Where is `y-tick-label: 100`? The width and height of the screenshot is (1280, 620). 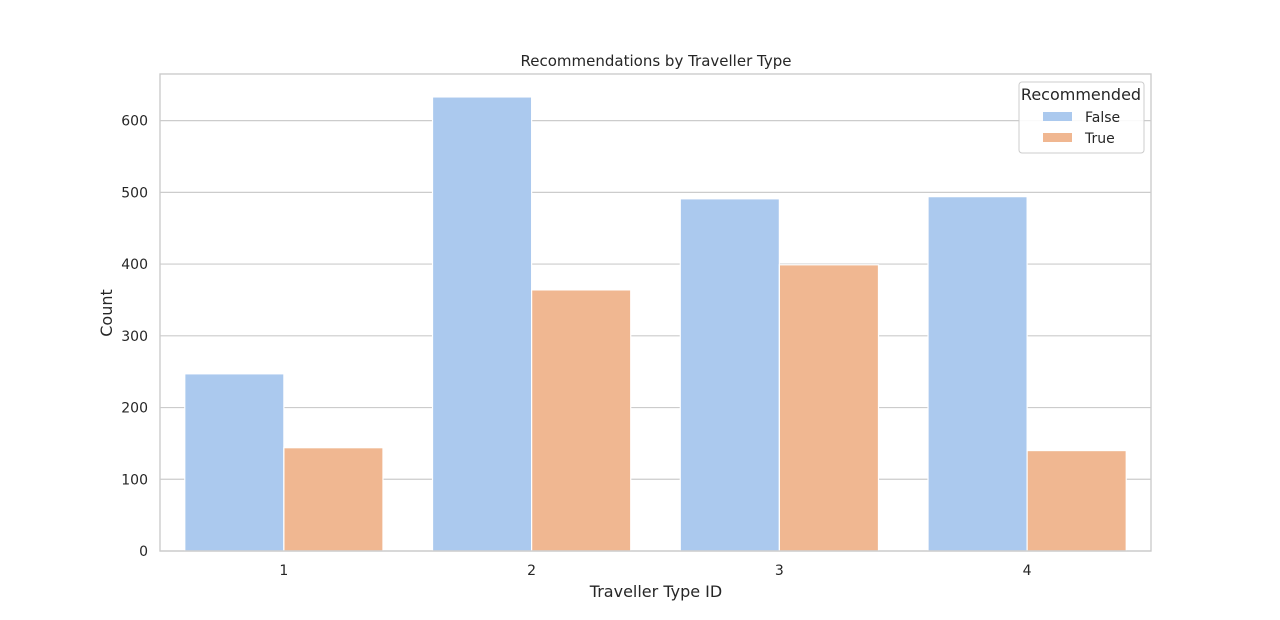 y-tick-label: 100 is located at coordinates (134, 480).